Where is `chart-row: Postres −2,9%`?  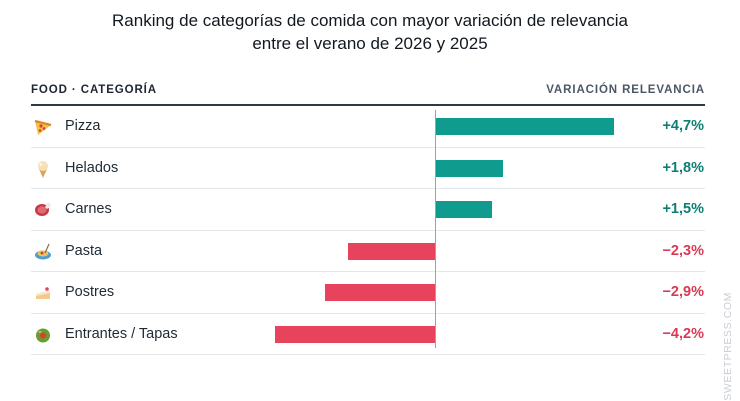
chart-row: Postres −2,9% is located at coordinates (368, 293).